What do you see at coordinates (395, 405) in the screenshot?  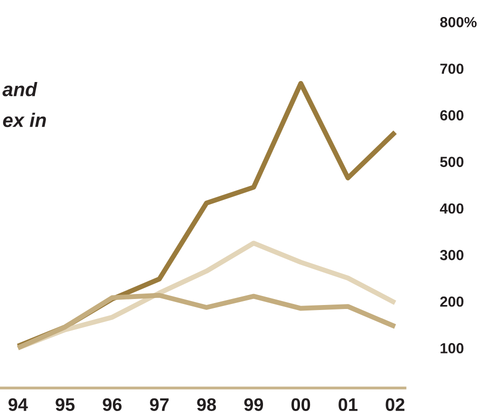 I see `x-tick-label: 02` at bounding box center [395, 405].